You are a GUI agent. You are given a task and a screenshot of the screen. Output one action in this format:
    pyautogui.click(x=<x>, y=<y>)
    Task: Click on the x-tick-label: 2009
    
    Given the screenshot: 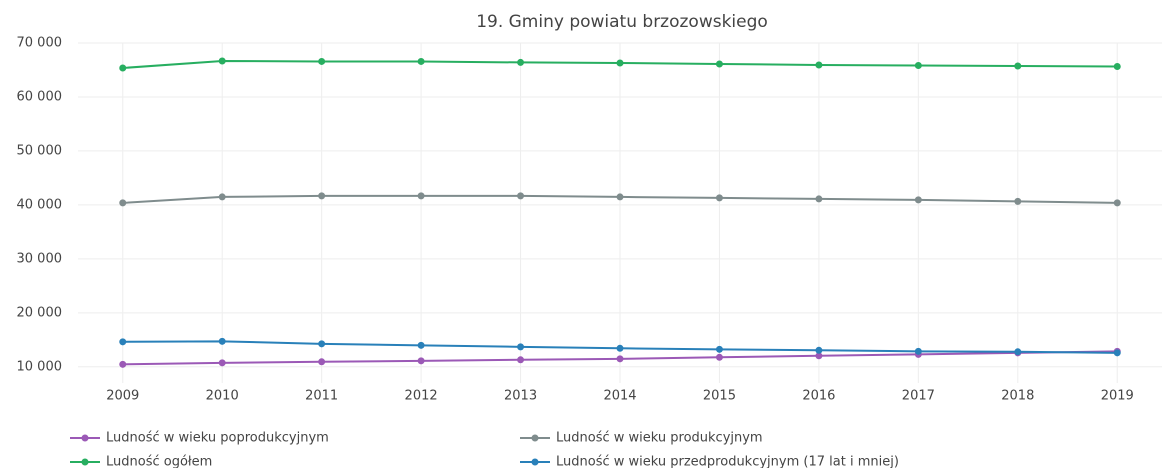 What is the action you would take?
    pyautogui.click(x=122, y=396)
    